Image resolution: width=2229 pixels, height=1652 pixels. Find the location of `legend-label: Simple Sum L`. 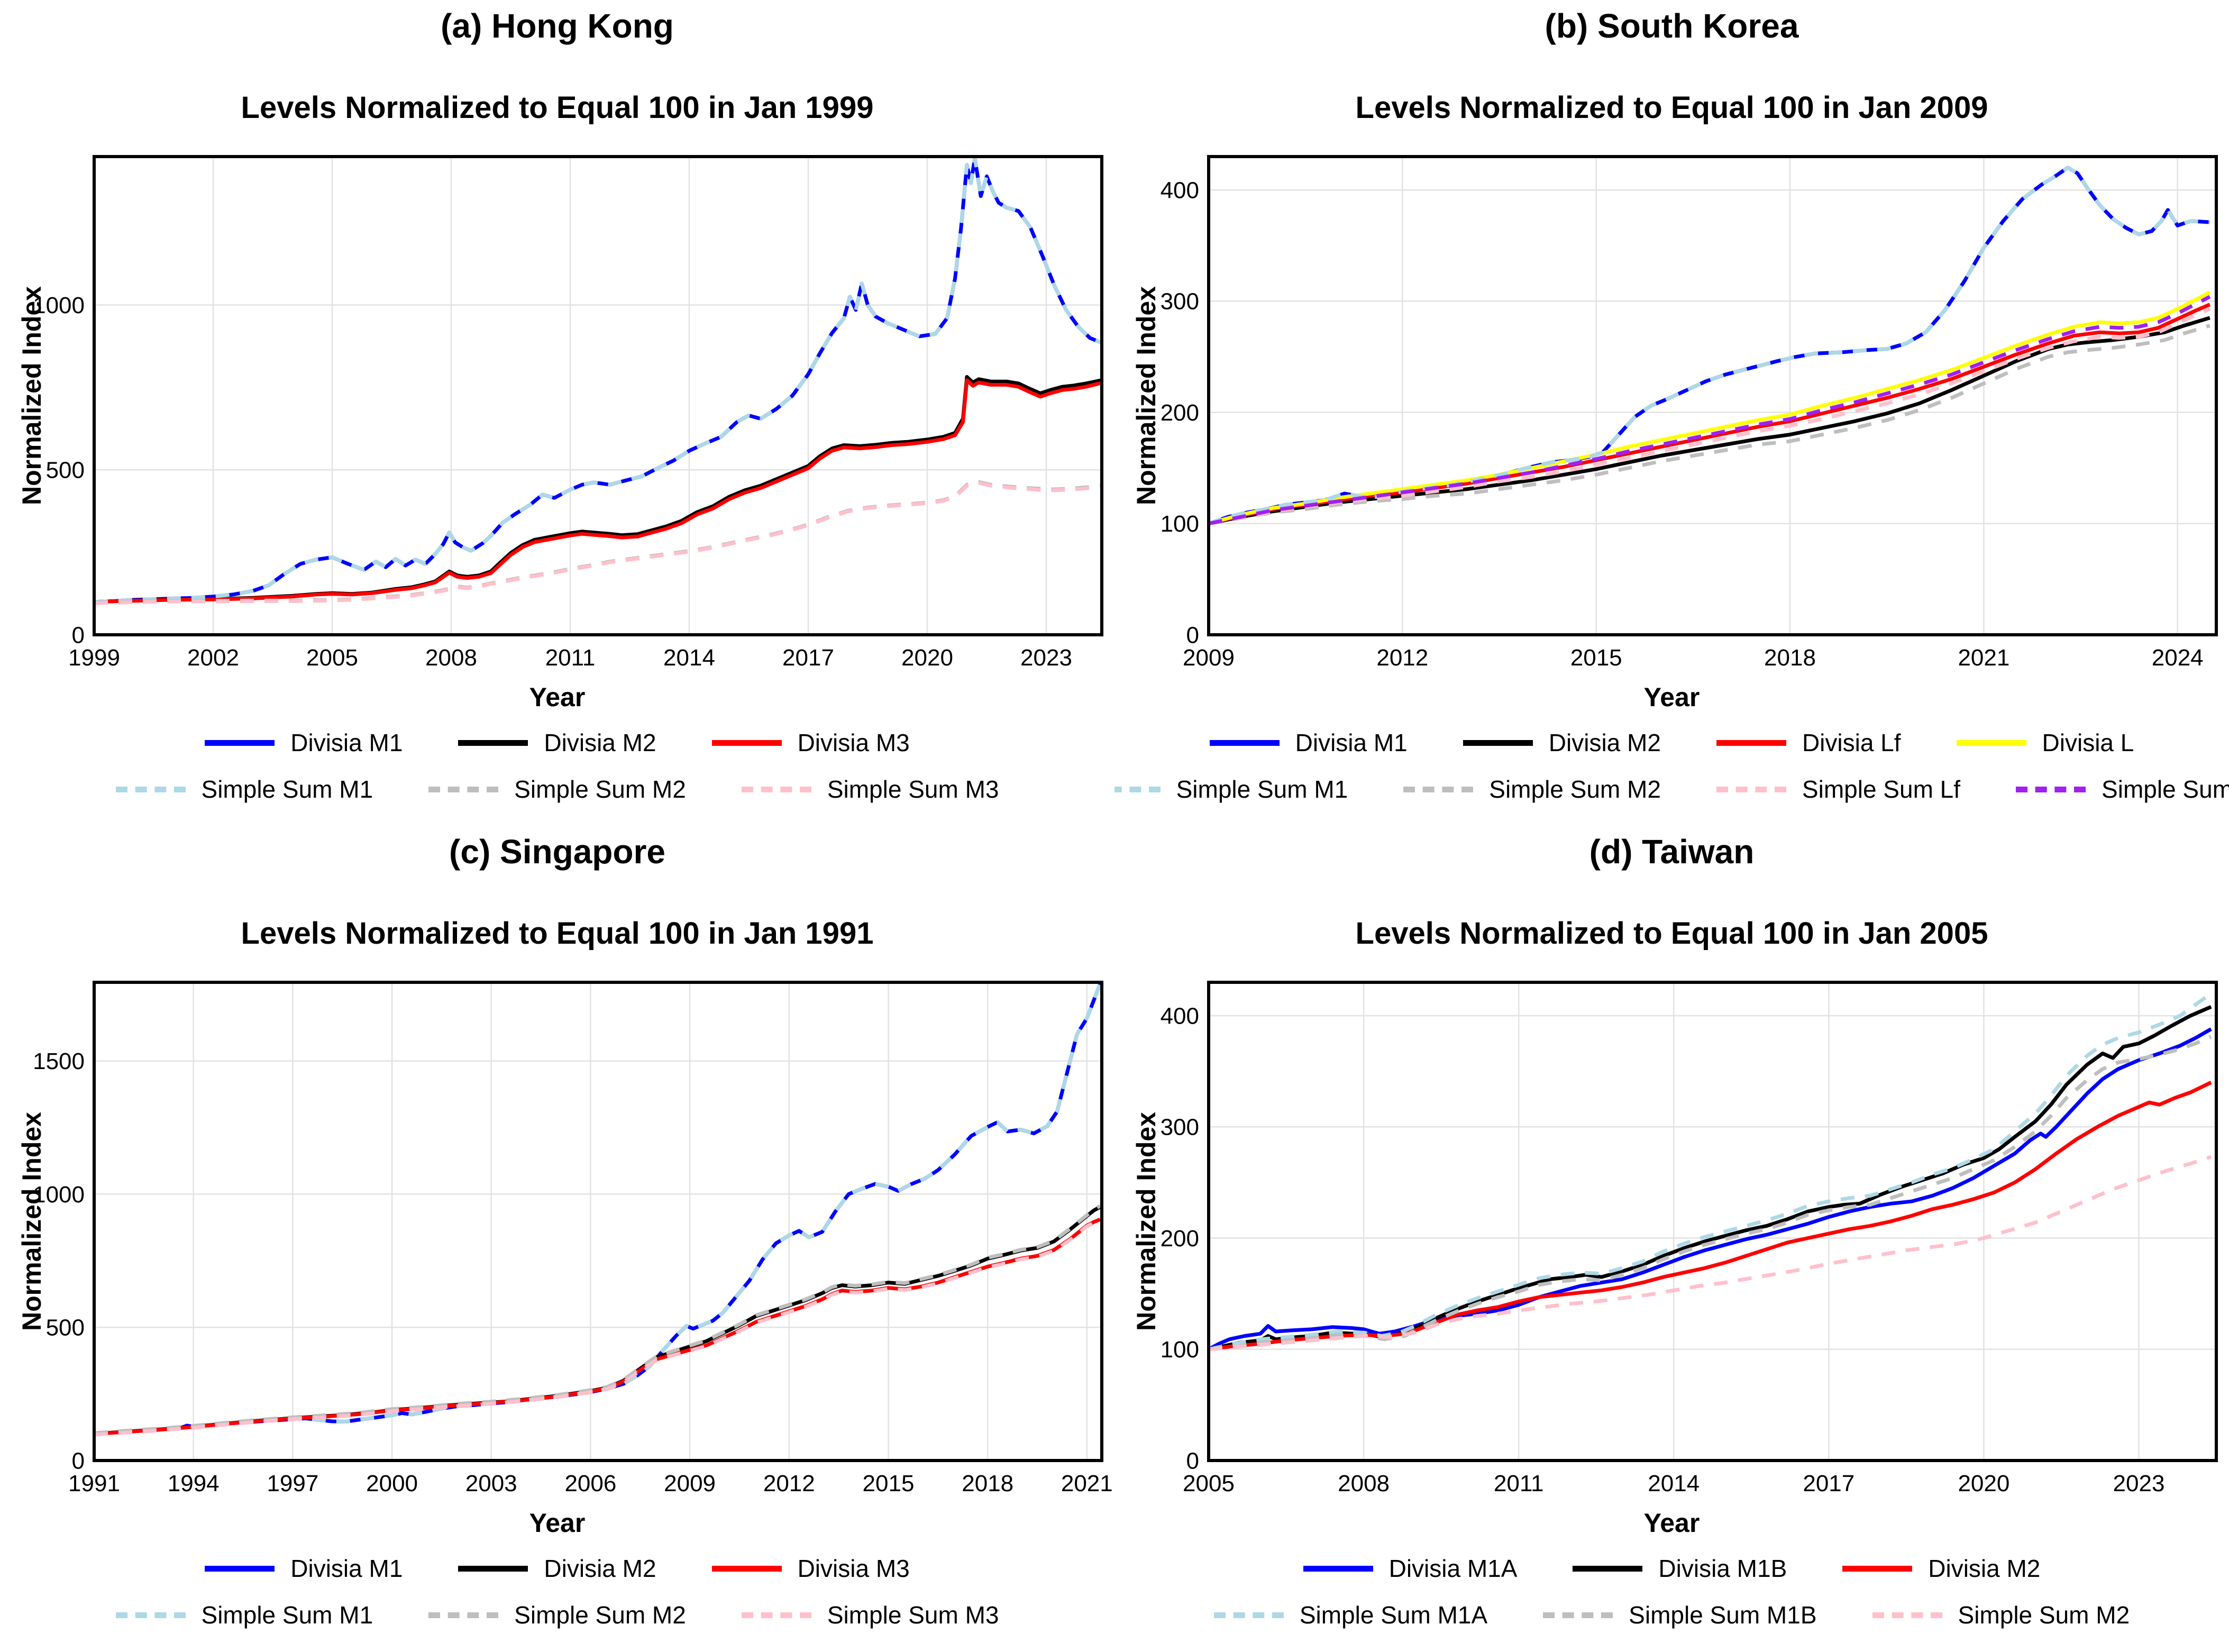

legend-label: Simple Sum L is located at coordinates (2165, 789).